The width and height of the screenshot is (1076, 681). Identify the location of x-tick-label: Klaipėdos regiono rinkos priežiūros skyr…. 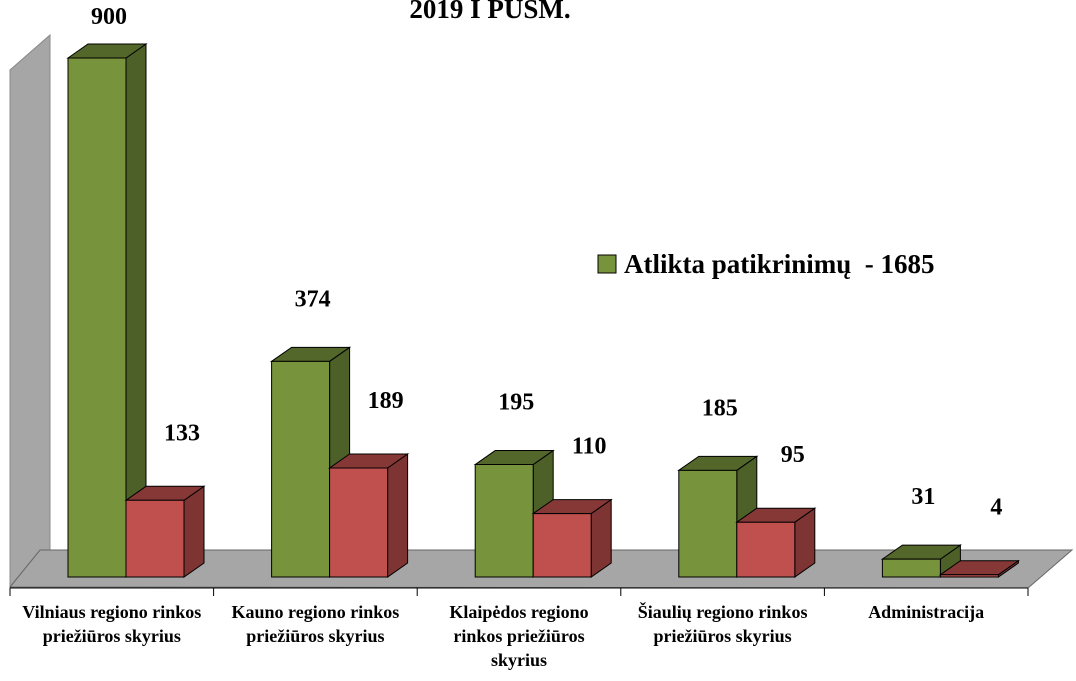
(519, 636).